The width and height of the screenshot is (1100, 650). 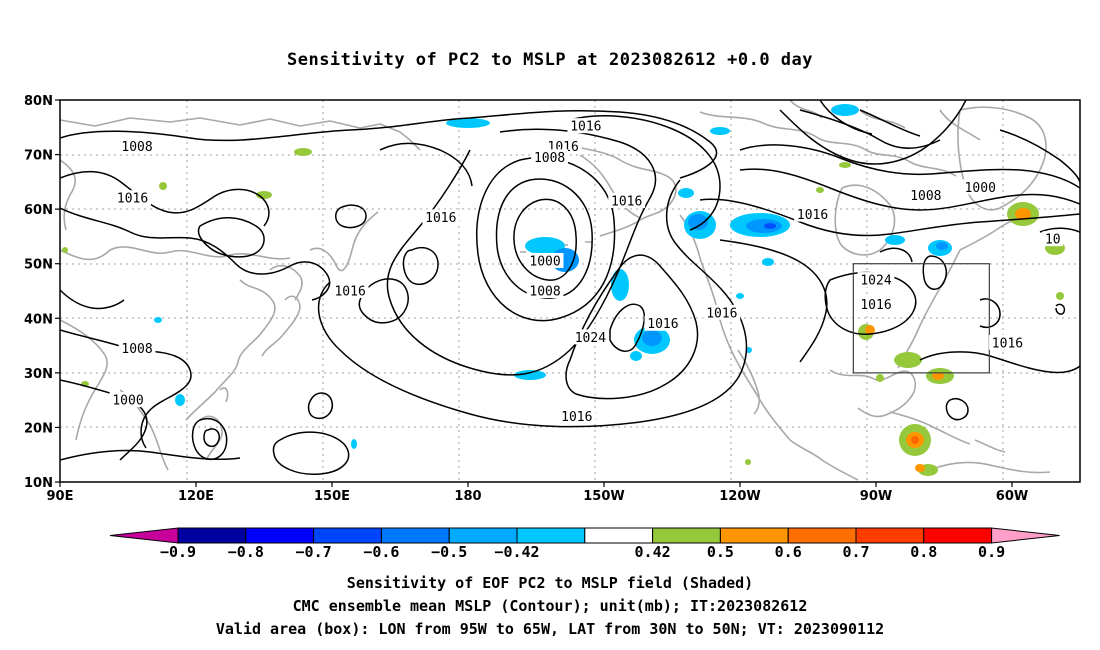 I want to click on colorbar-label: 0.42, so click(x=653, y=552).